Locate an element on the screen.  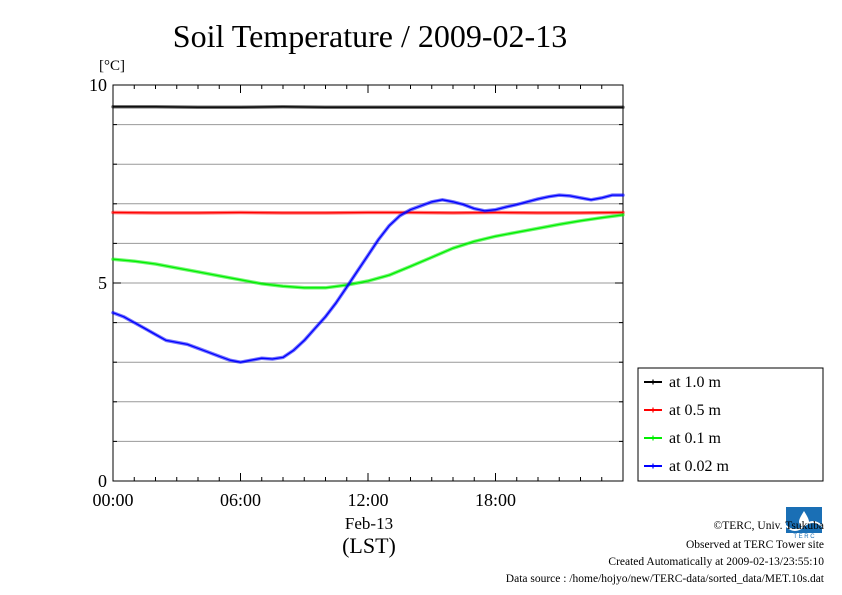
series-line-at-0-1-m is located at coordinates (368, 251).